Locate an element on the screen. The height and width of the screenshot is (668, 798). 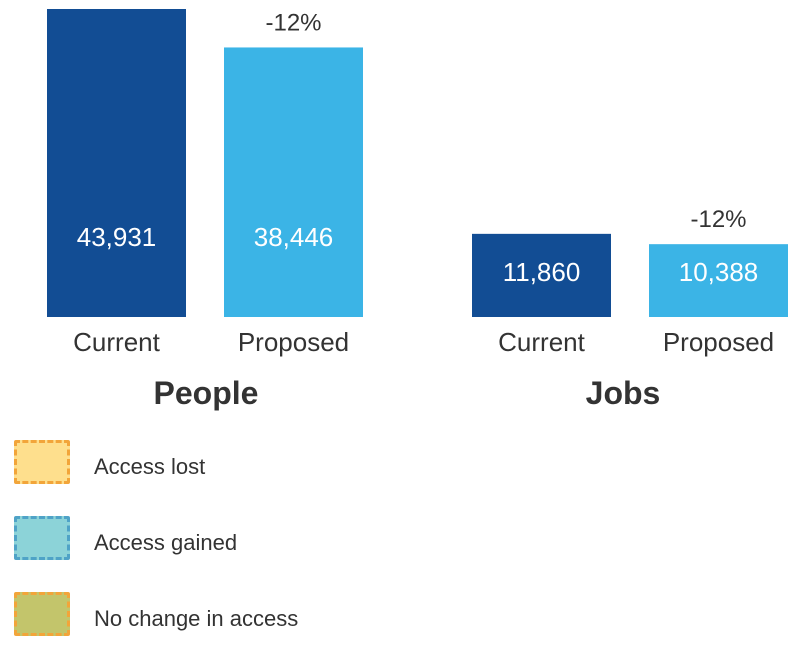
legend-swatch-no-change is located at coordinates (42, 614).